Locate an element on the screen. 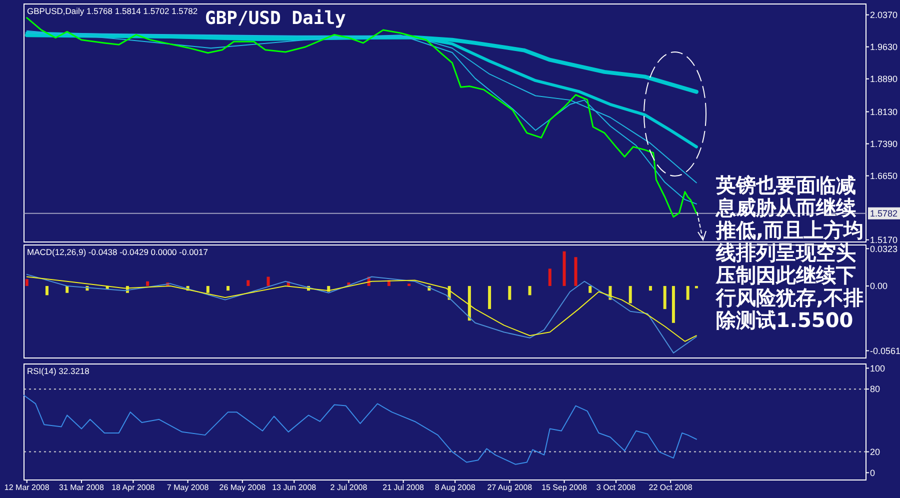 The height and width of the screenshot is (498, 900). x-tick-label: 15 Sep 2008 is located at coordinates (565, 487).